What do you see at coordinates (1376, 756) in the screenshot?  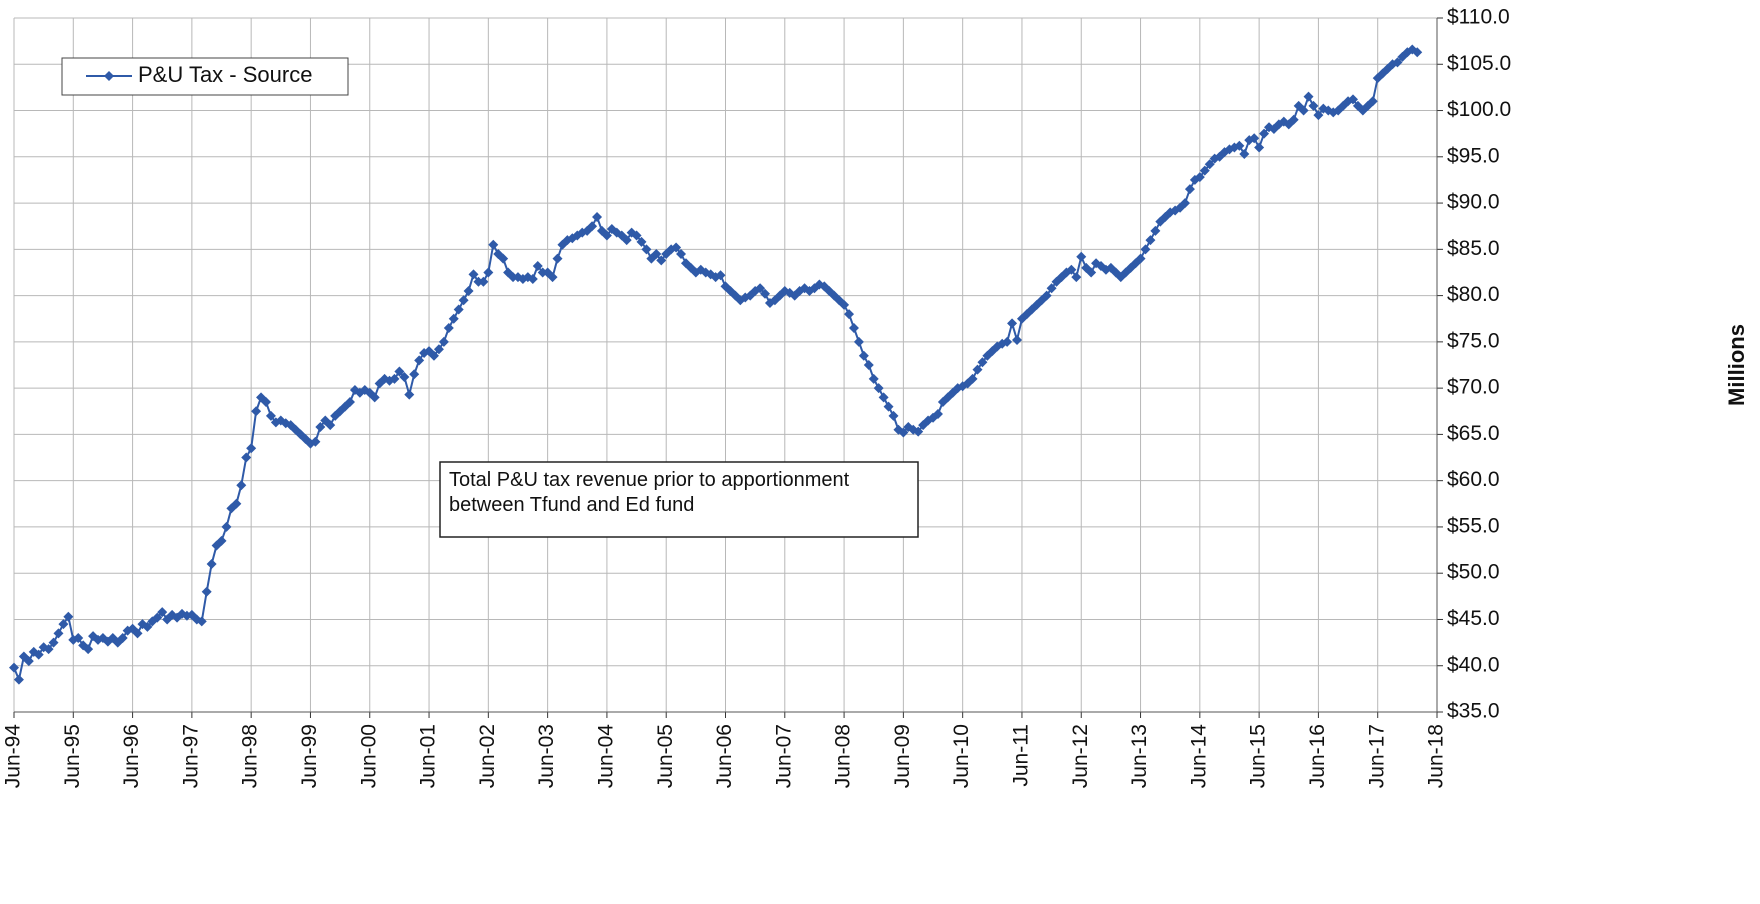 I see `x-tick-label: Jun-17` at bounding box center [1376, 756].